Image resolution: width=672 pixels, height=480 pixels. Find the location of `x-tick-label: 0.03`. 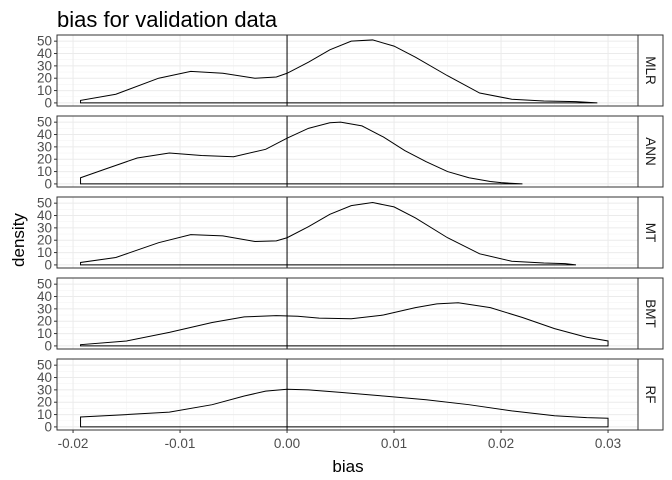

x-tick-label: 0.03 is located at coordinates (608, 443).